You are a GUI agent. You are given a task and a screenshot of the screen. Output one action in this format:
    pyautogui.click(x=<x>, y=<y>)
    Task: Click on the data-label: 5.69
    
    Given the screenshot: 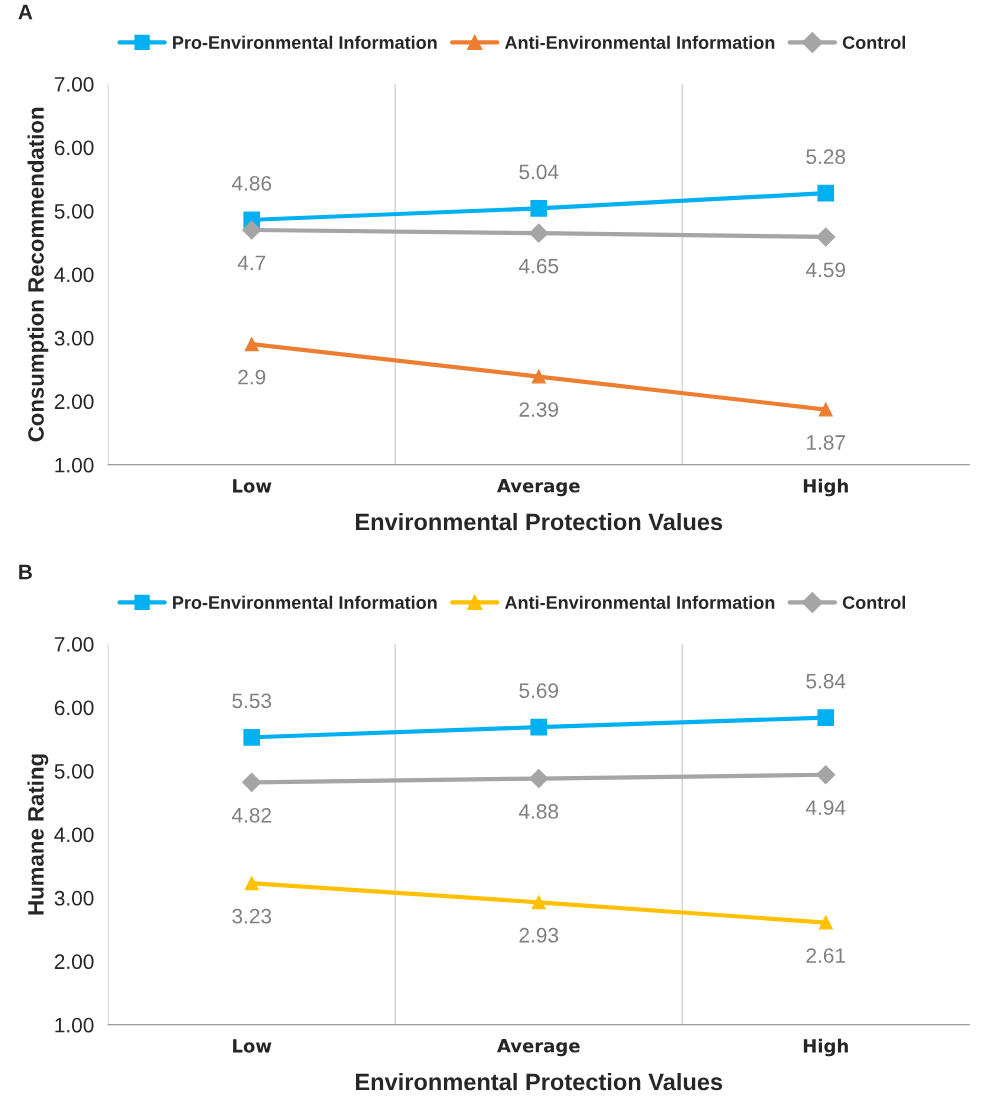 What is the action you would take?
    pyautogui.click(x=539, y=691)
    